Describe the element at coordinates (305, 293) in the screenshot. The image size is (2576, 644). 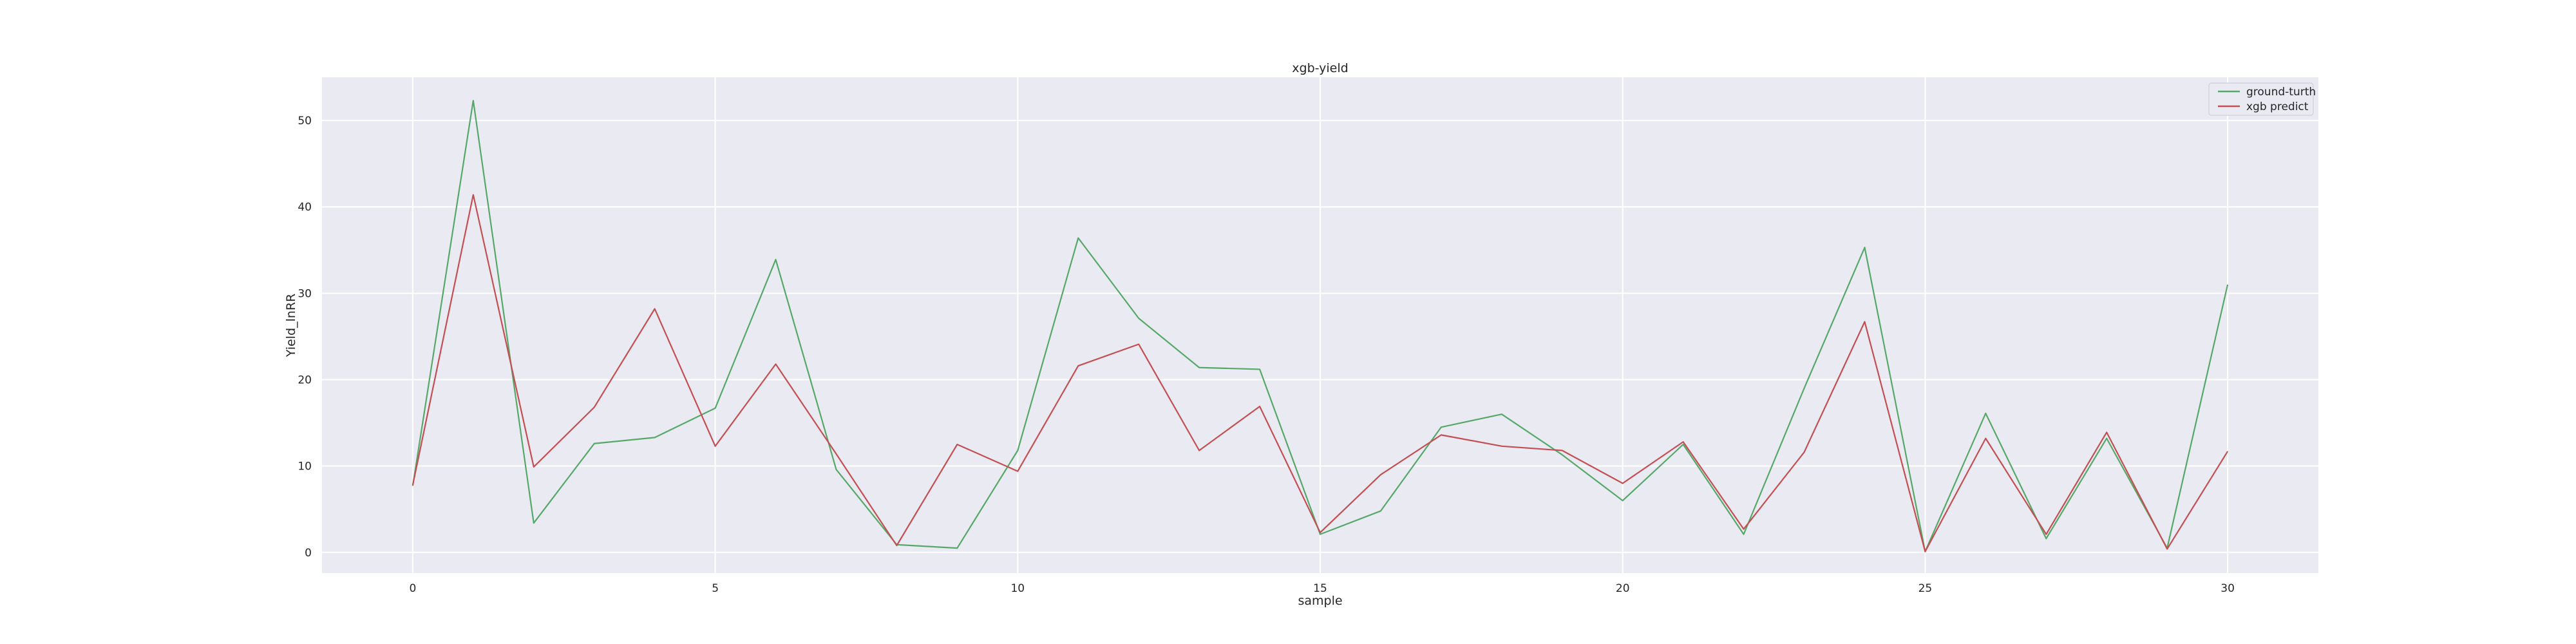
I see `y-tick-label: 30` at that location.